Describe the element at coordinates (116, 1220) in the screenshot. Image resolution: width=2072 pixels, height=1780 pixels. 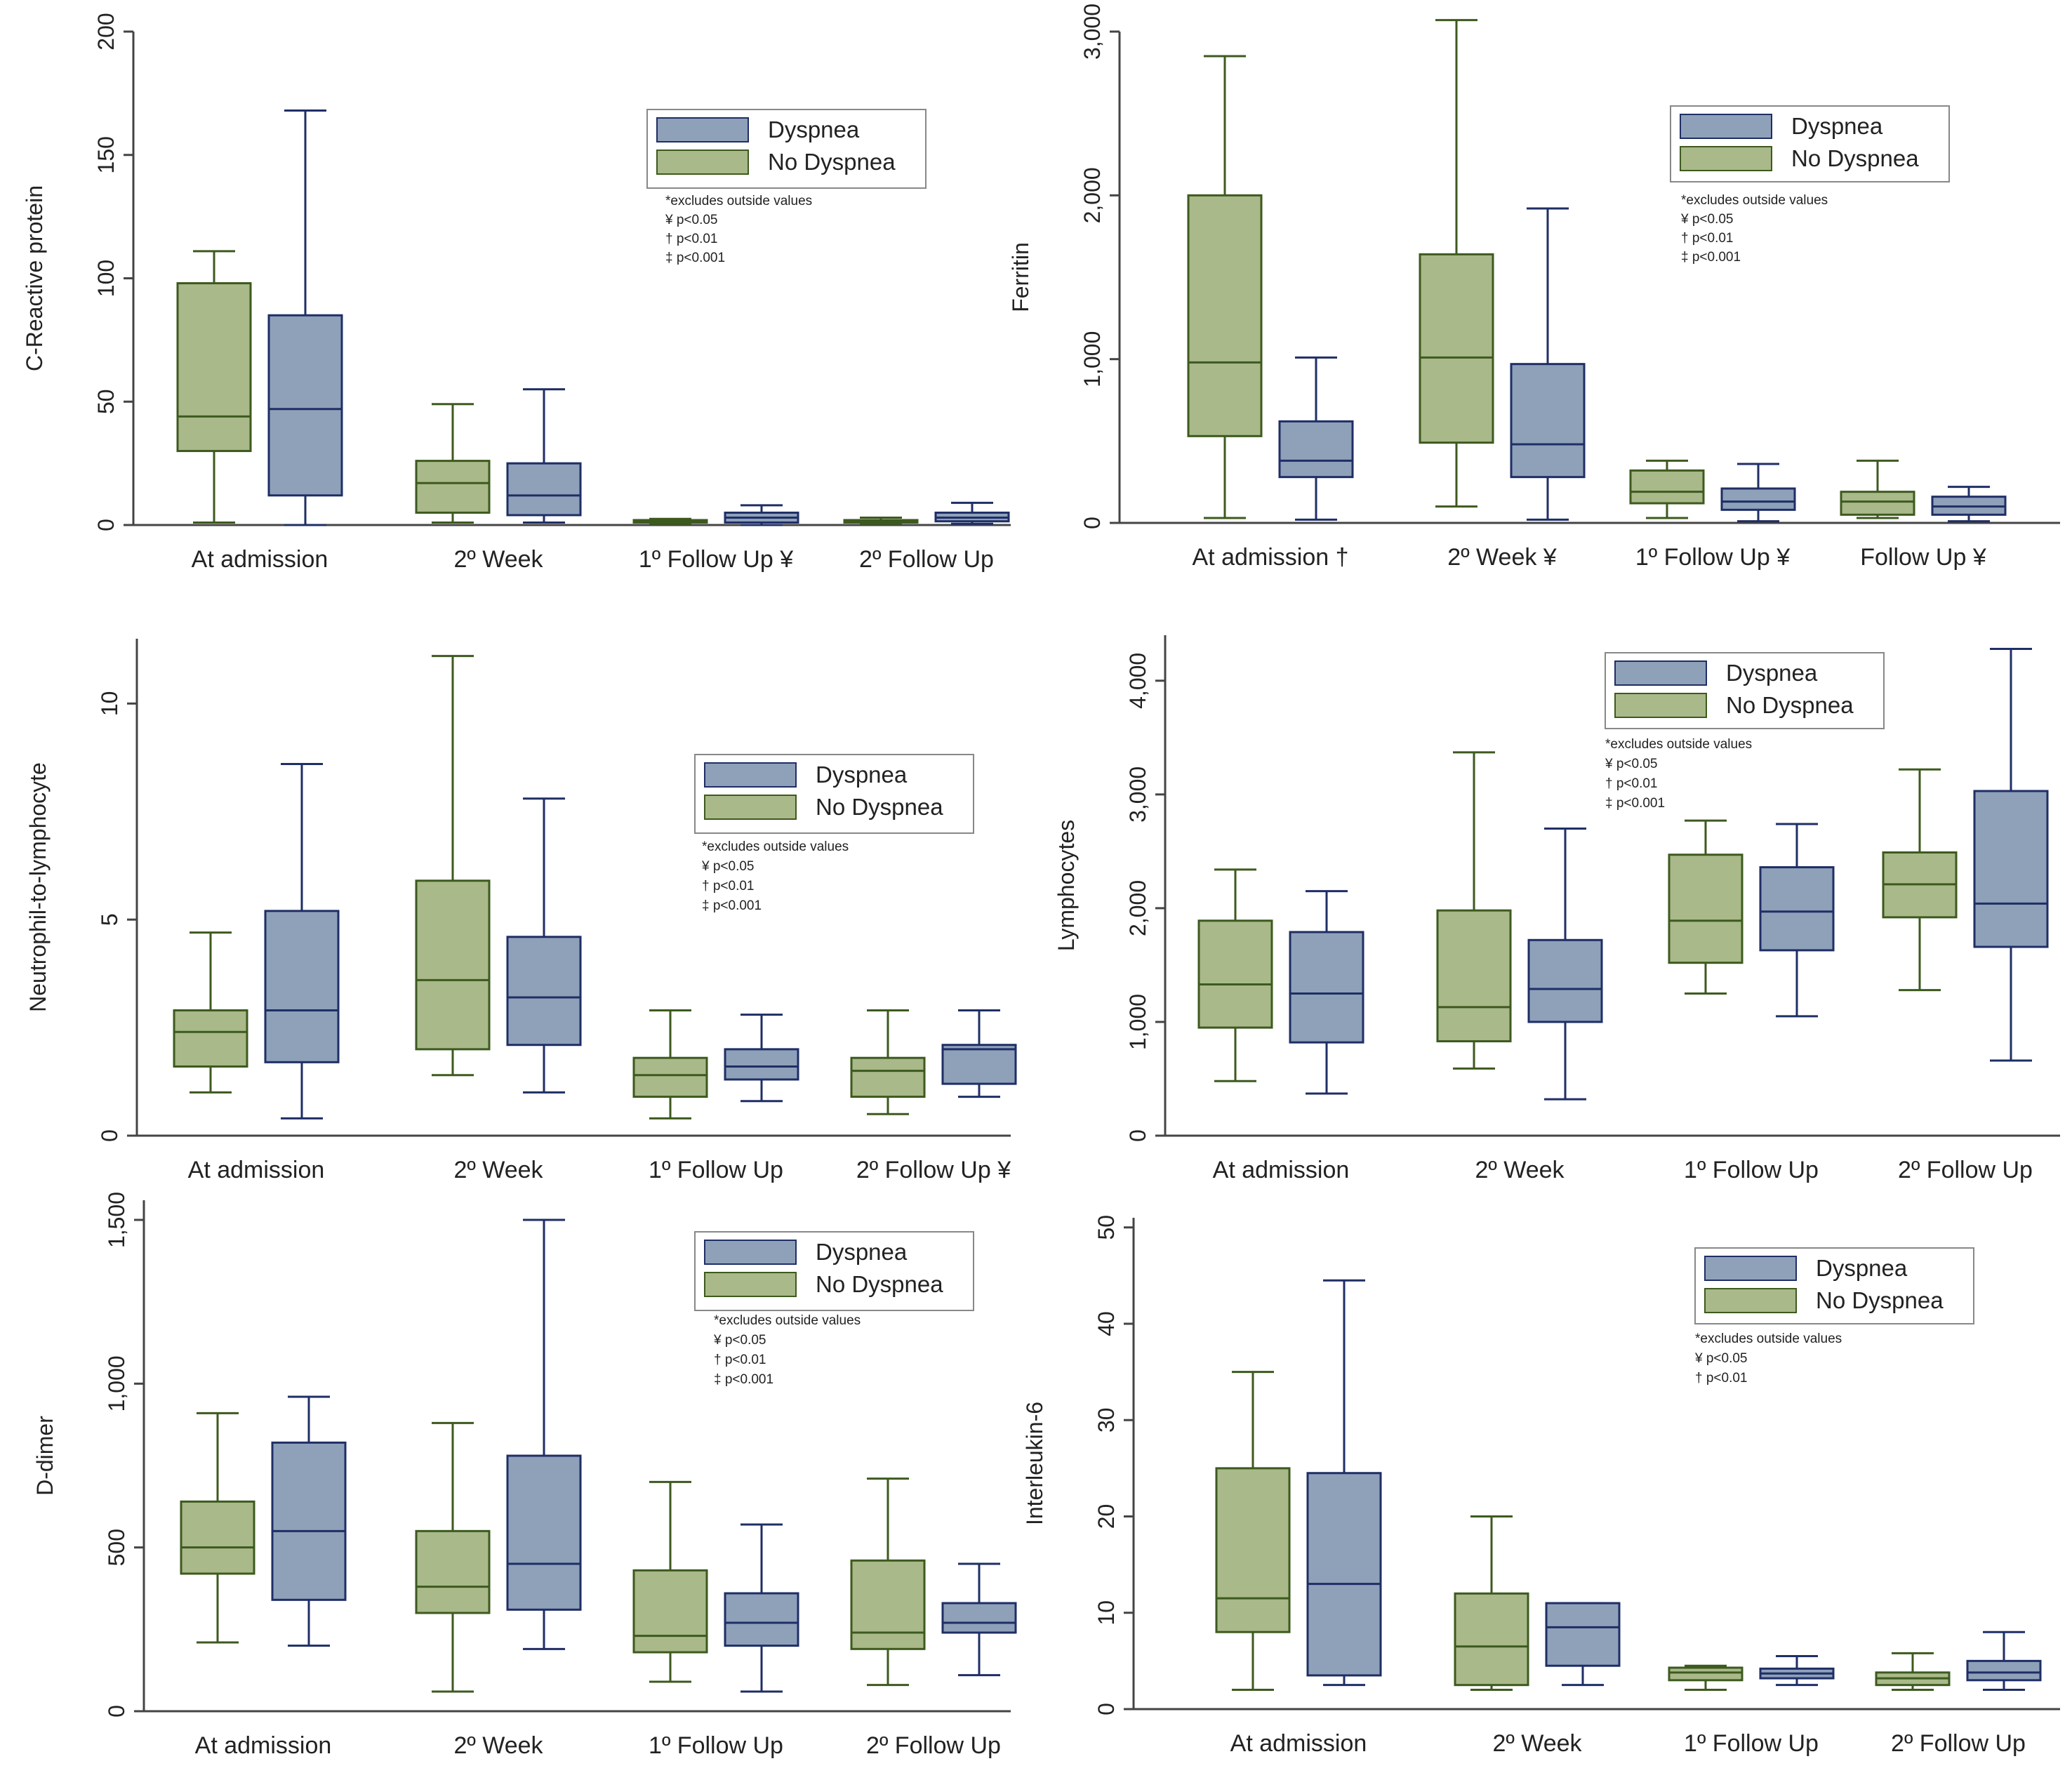
I see `y-tick-label: 1,500` at that location.